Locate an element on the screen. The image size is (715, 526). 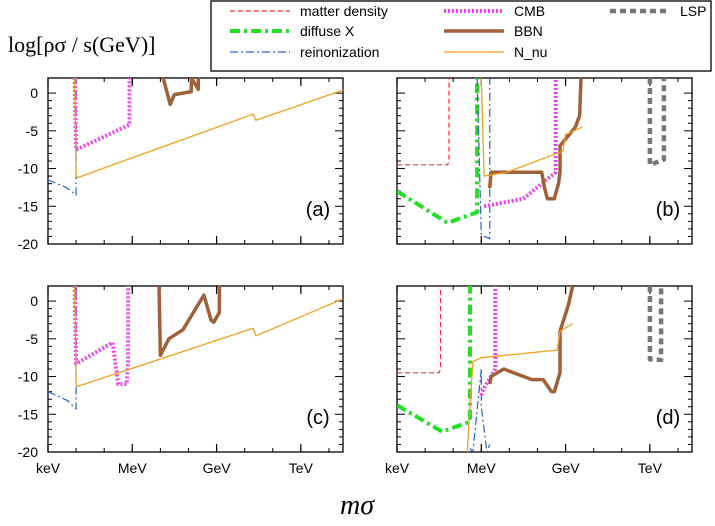
legend-entry-matter-density: matter density is located at coordinates (309, 11).